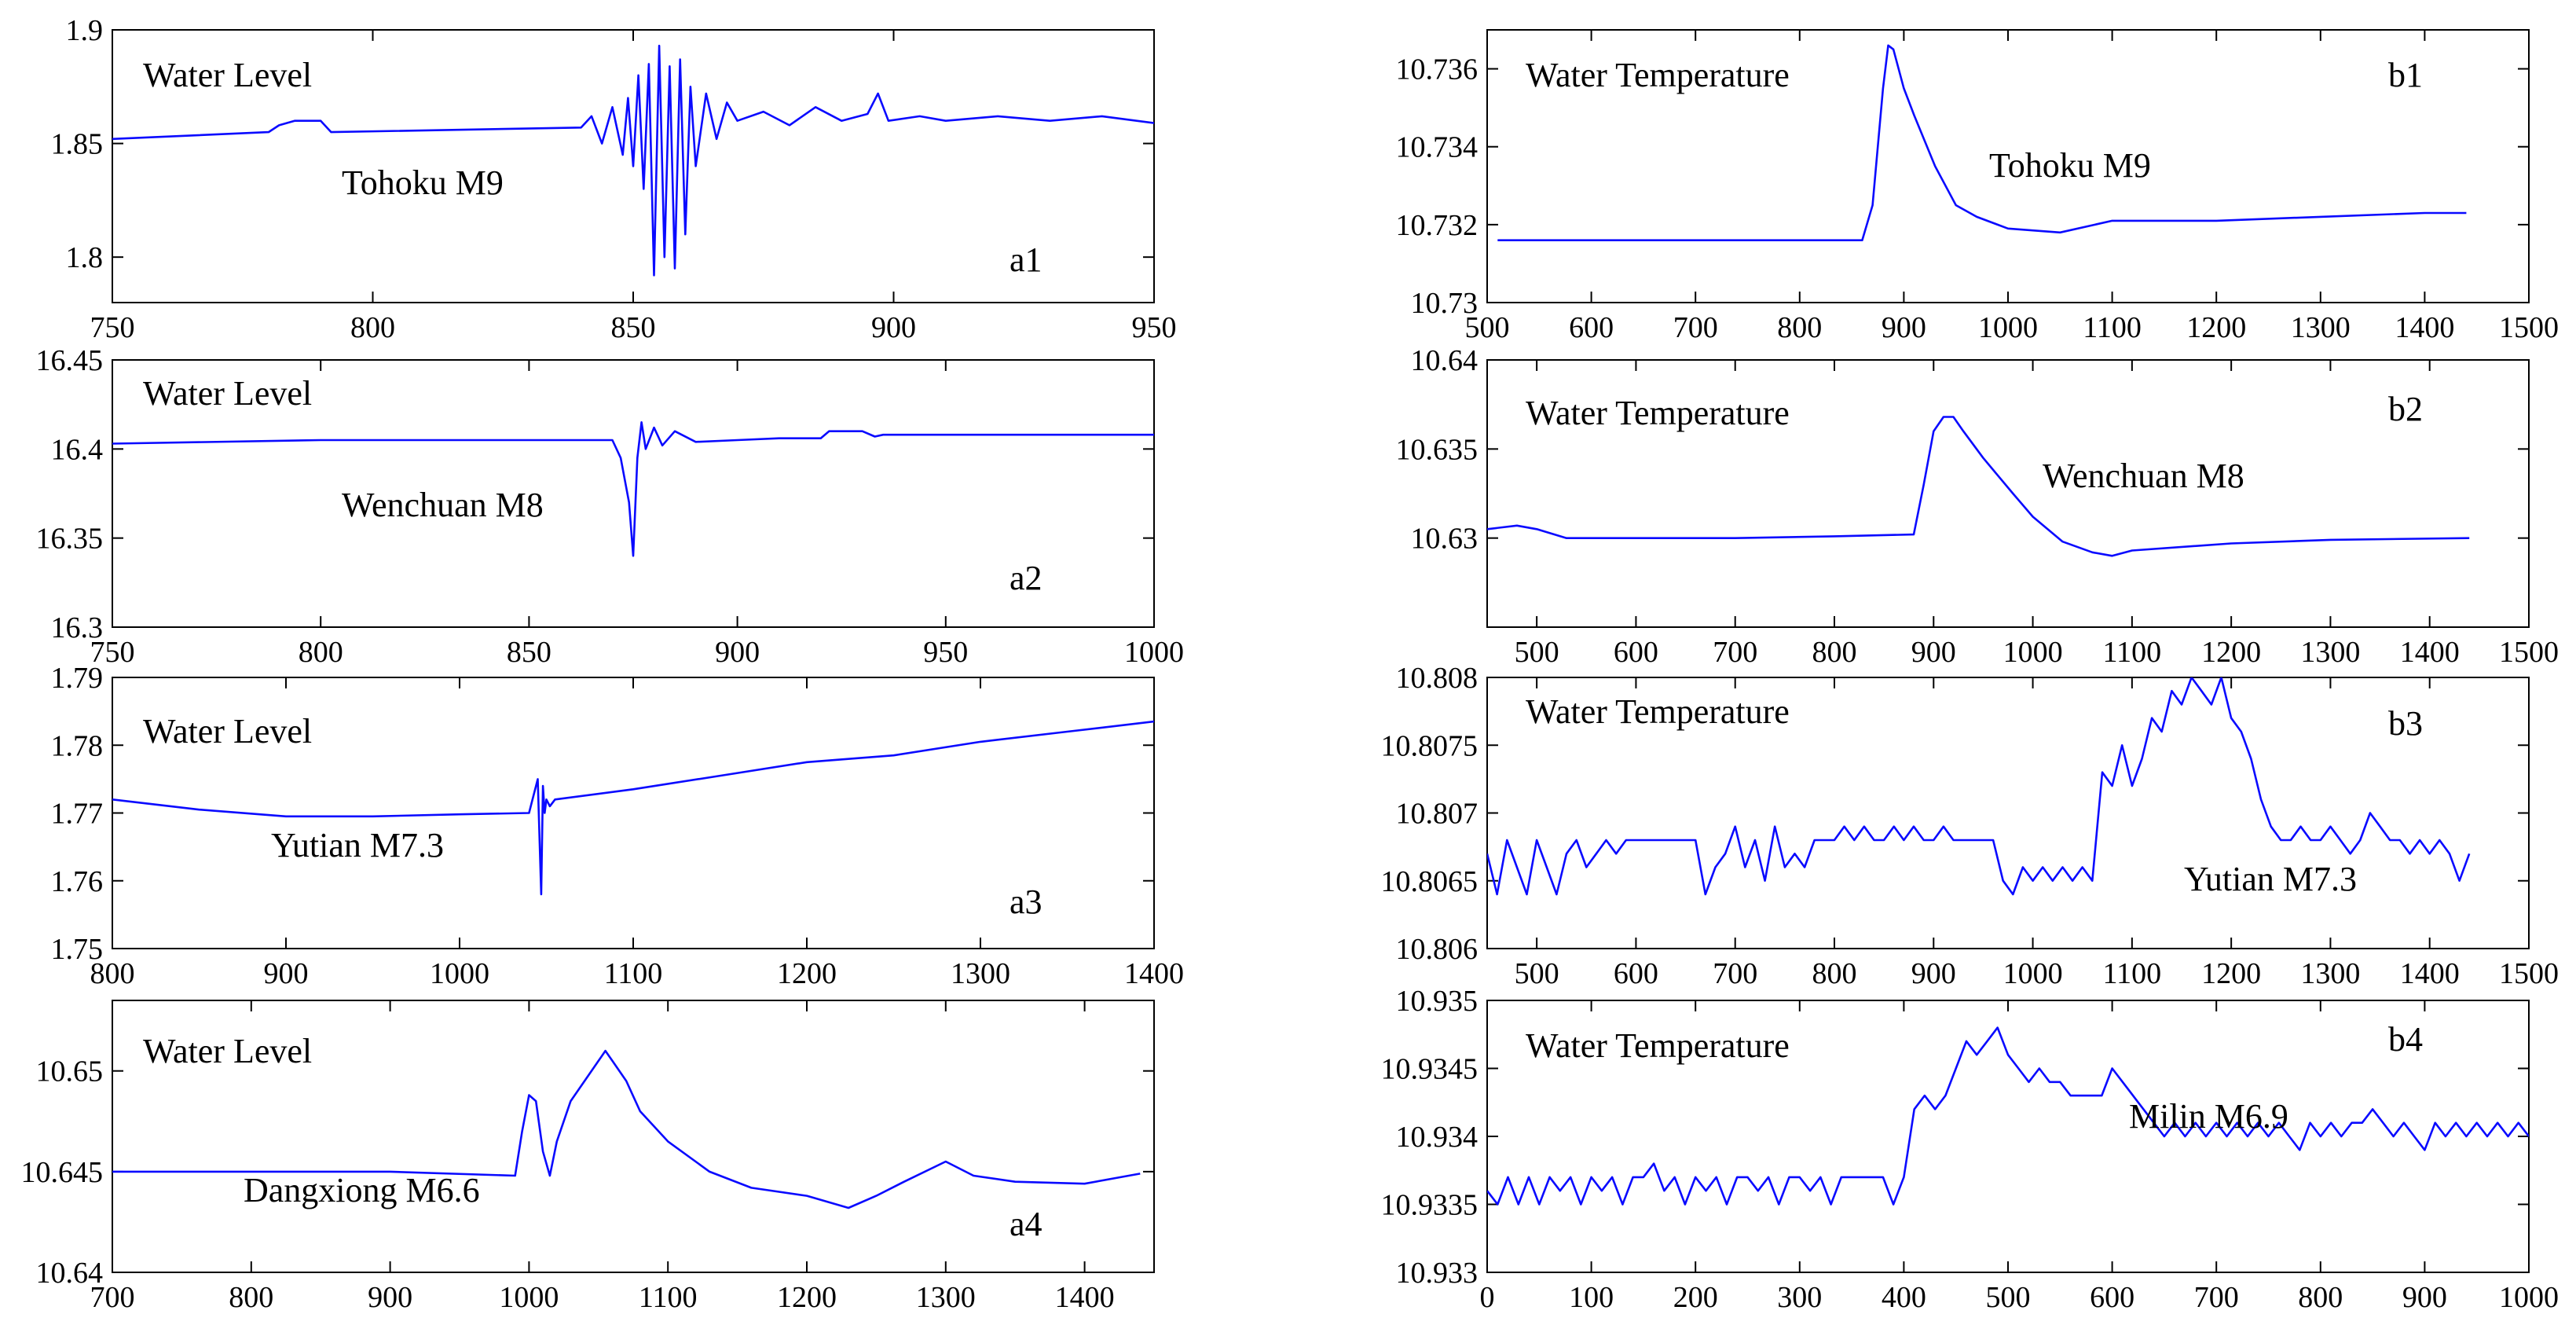 The height and width of the screenshot is (1325, 2576). Describe the element at coordinates (70, 1273) in the screenshot. I see `y-tick-label: 10.64` at that location.